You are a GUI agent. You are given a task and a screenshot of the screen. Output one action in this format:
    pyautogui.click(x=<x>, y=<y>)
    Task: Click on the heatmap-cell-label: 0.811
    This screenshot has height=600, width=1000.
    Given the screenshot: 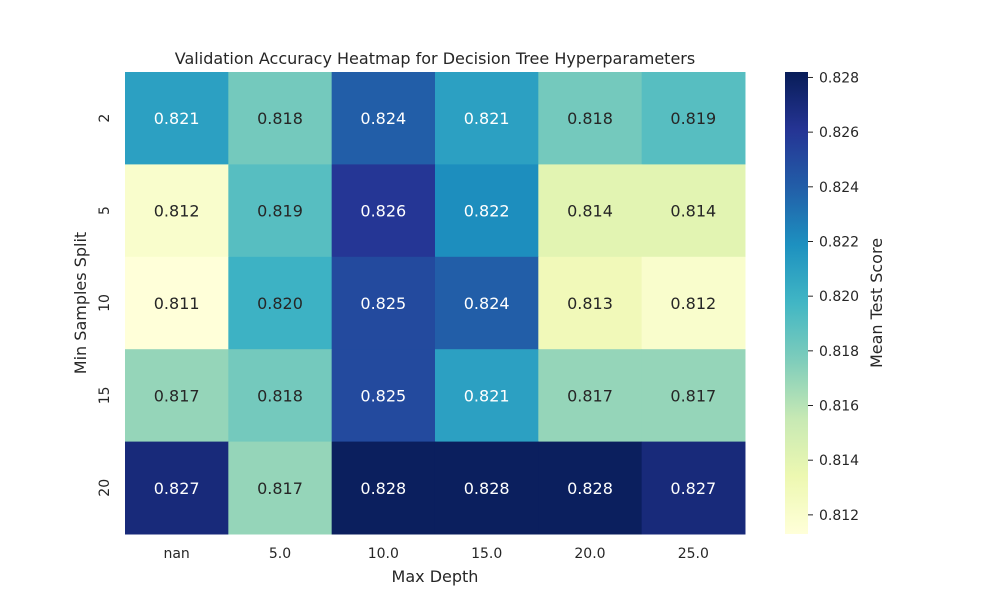 What is the action you would take?
    pyautogui.click(x=177, y=303)
    